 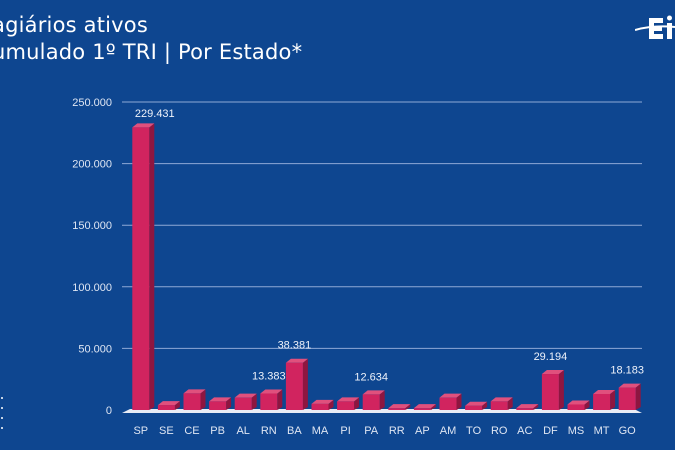 I want to click on bar-ba, so click(x=294, y=386).